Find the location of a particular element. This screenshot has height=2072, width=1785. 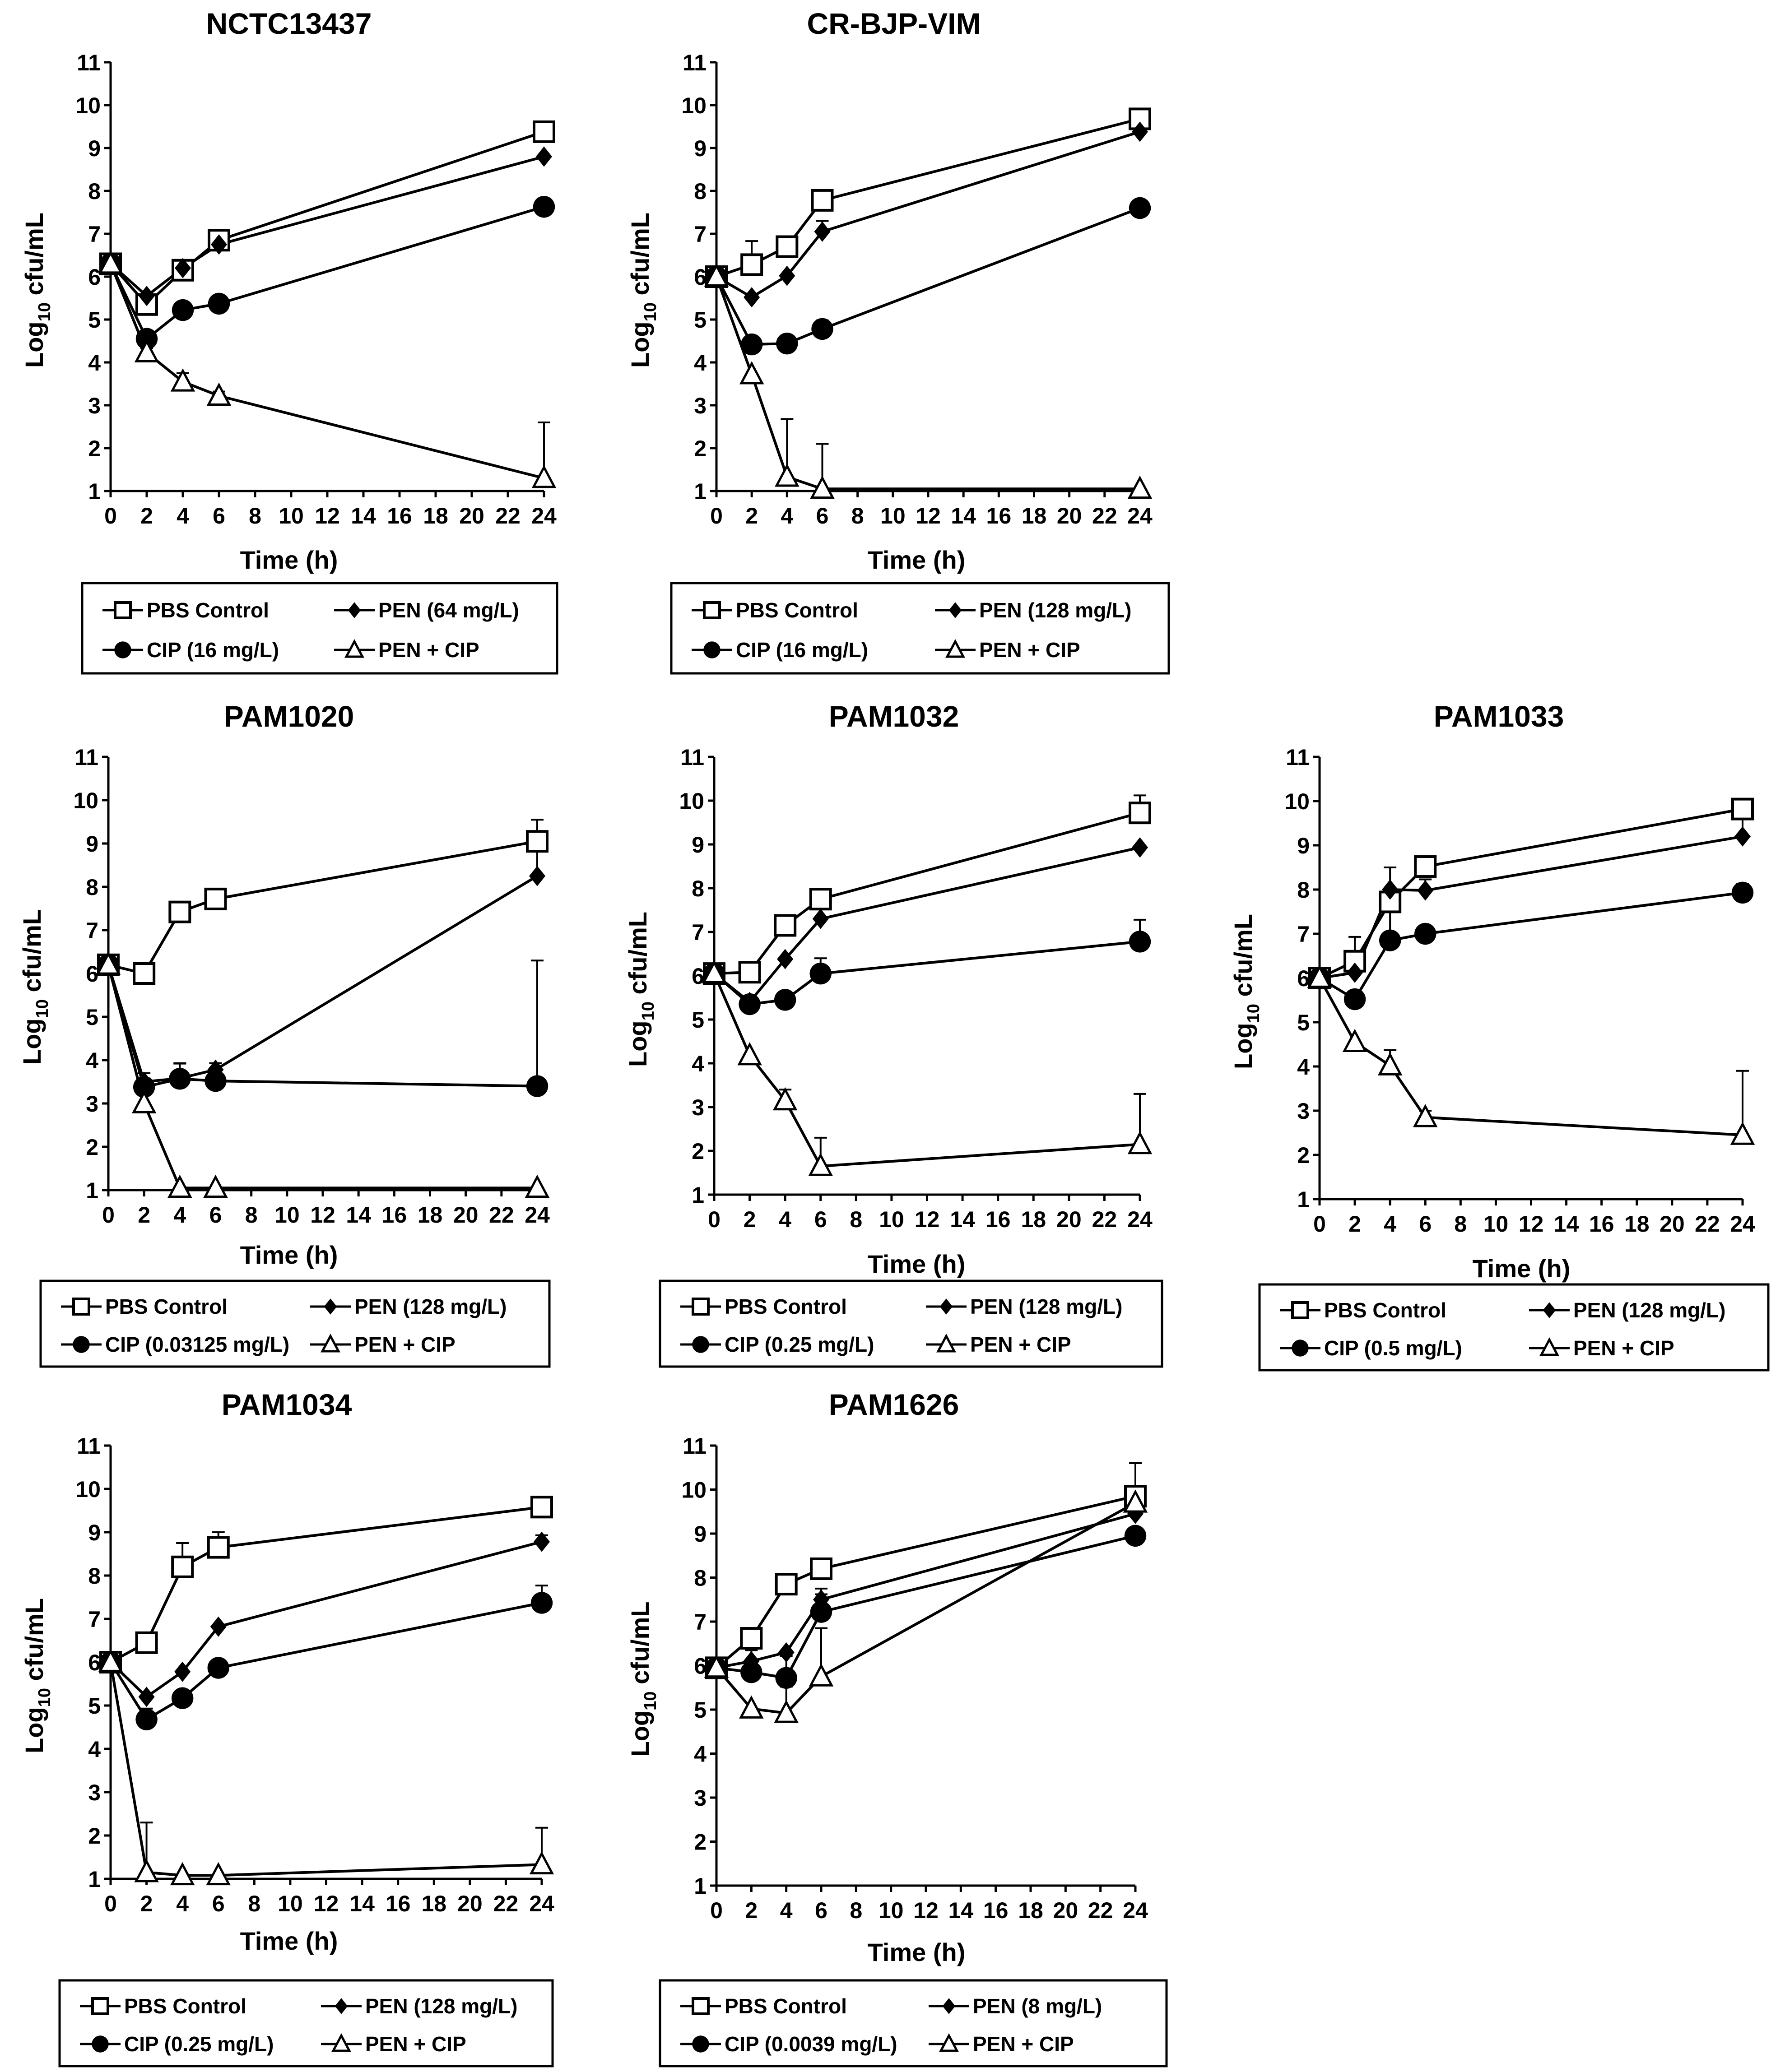

series-pen is located at coordinates (326, 962).